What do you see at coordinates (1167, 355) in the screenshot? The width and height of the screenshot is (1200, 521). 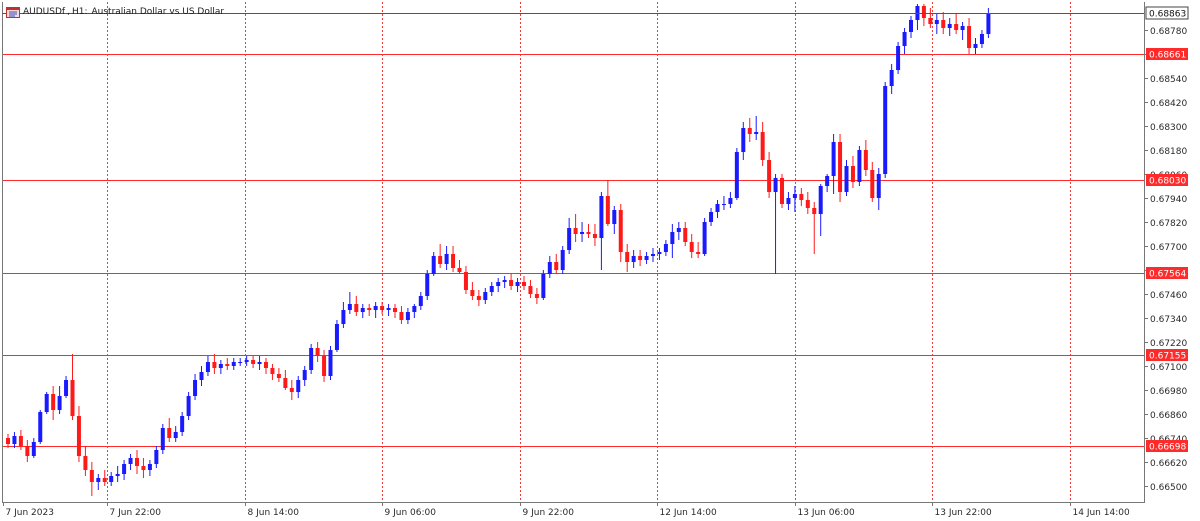 I see `level-price-tag` at bounding box center [1167, 355].